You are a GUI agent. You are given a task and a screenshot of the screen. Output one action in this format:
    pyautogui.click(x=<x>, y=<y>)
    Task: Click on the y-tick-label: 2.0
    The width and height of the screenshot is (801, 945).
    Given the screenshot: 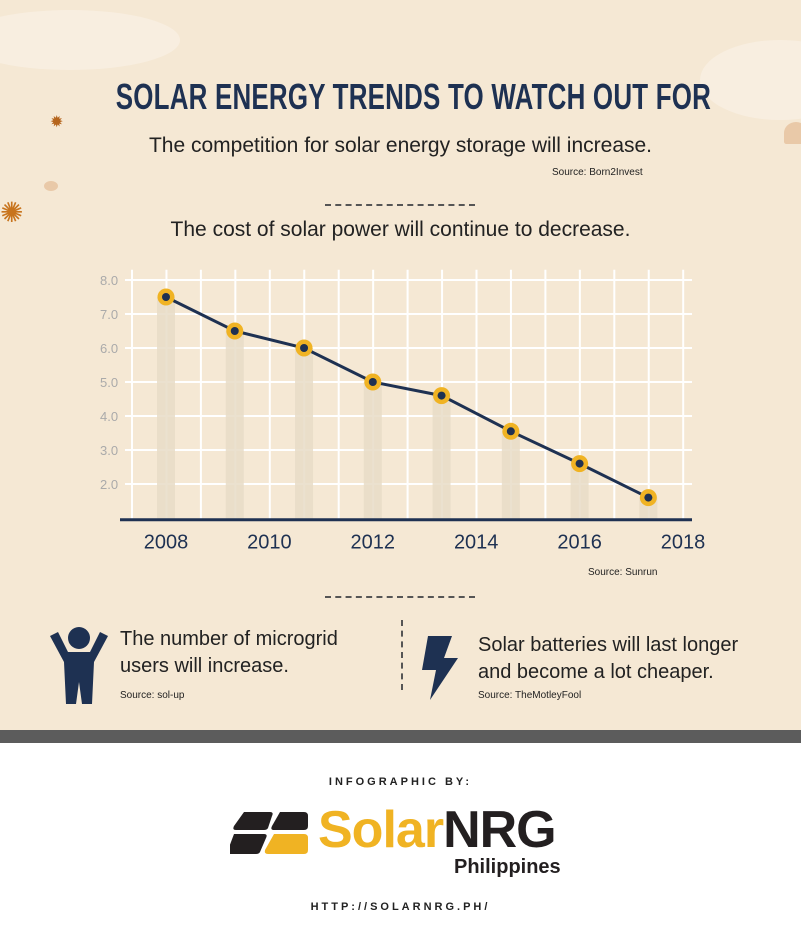 What is the action you would take?
    pyautogui.click(x=109, y=484)
    